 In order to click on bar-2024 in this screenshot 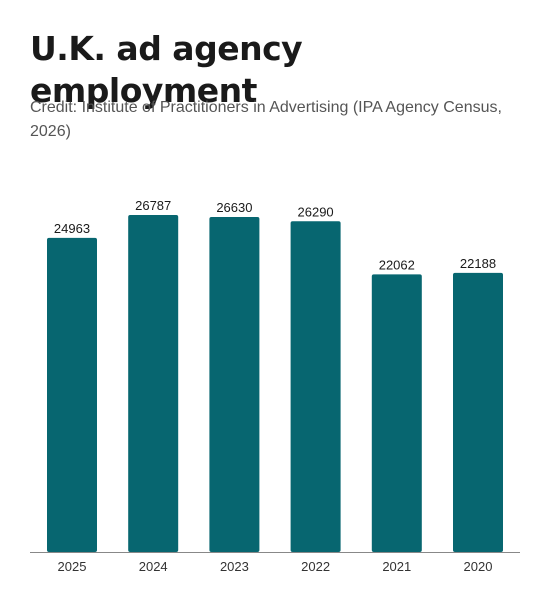, I will do `click(153, 383)`.